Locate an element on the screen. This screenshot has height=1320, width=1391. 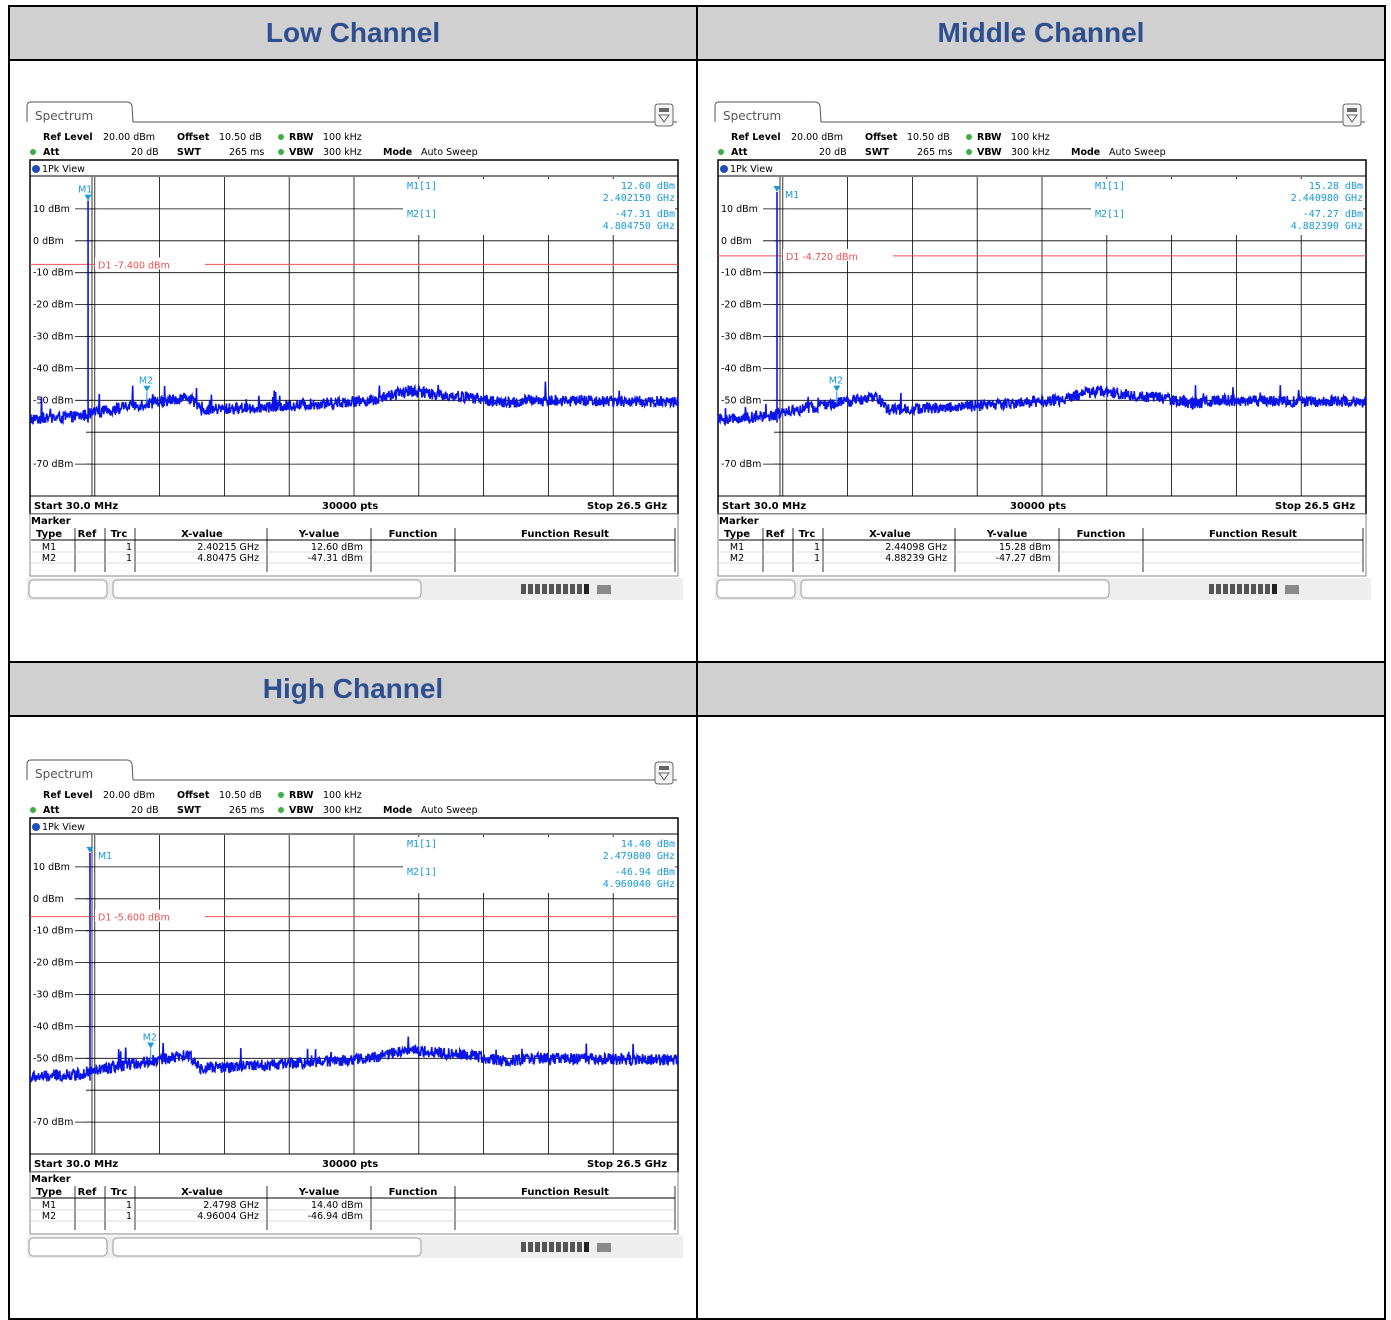
marker-table-header: X-value is located at coordinates (890, 534).